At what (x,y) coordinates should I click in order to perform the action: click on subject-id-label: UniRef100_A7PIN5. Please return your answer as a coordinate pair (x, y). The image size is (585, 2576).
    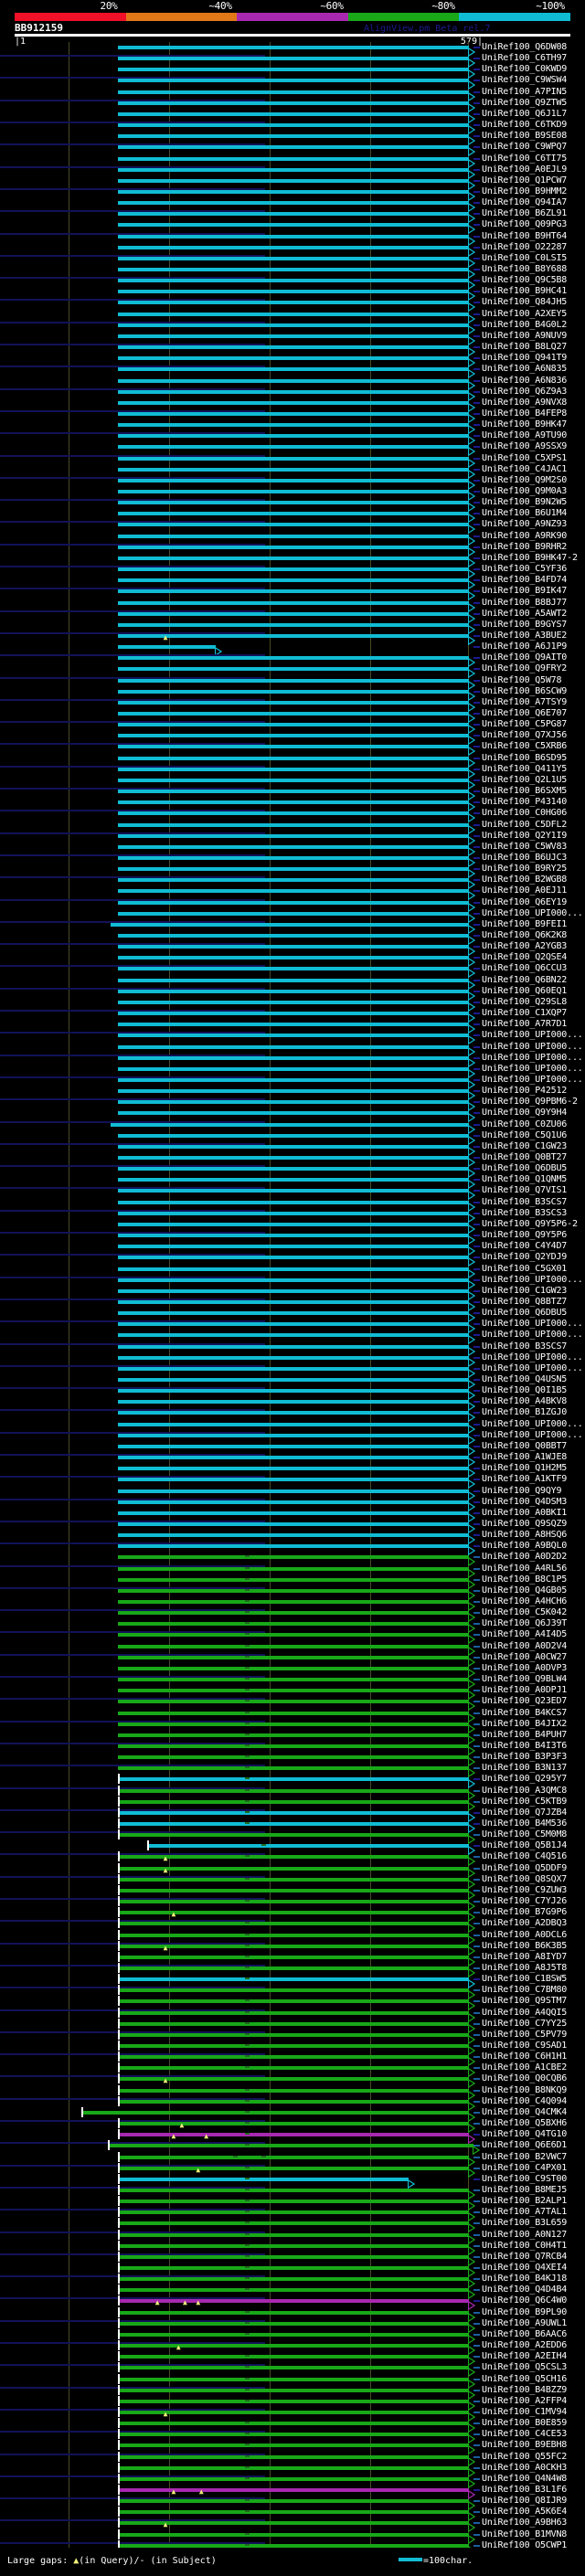
    Looking at the image, I should click on (525, 91).